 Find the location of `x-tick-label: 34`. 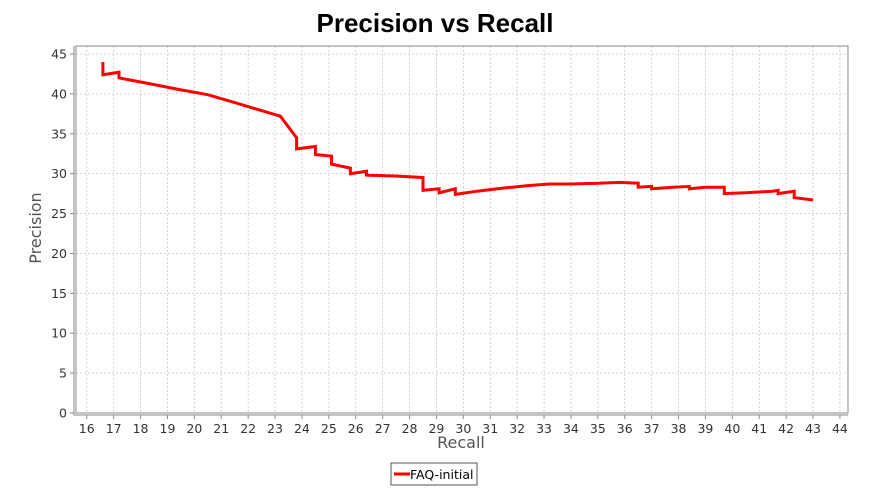

x-tick-label: 34 is located at coordinates (571, 428).